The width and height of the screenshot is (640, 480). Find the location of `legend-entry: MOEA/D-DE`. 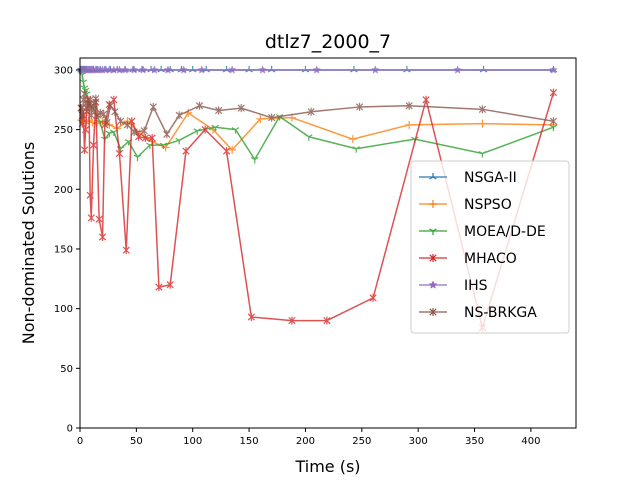

legend-entry: MOEA/D-DE is located at coordinates (482, 232).